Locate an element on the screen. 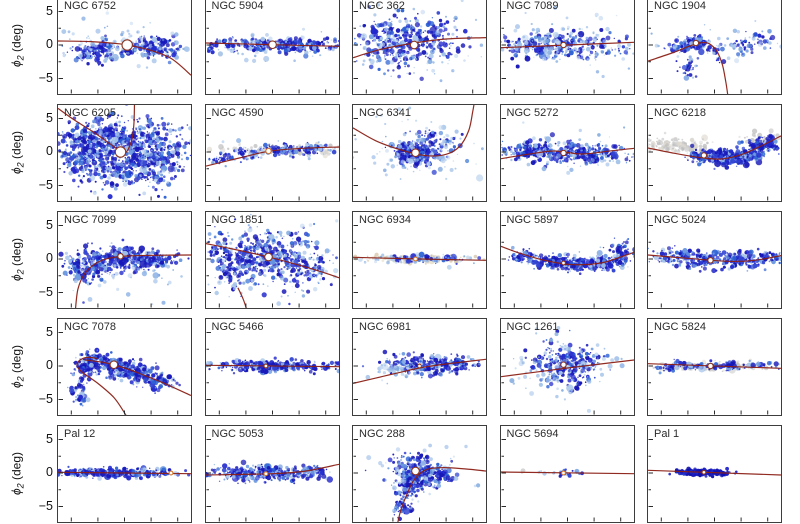  panel-label: NGC 4590 is located at coordinates (237, 113).